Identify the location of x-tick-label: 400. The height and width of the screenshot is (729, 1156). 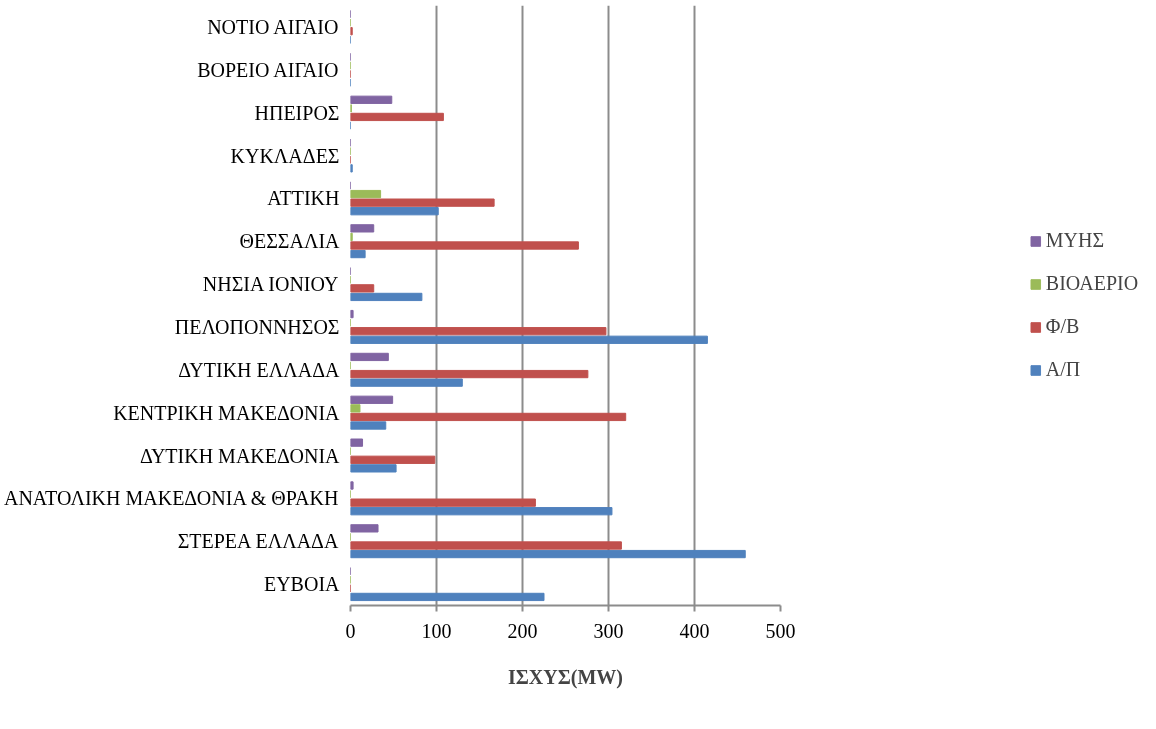
(694, 630).